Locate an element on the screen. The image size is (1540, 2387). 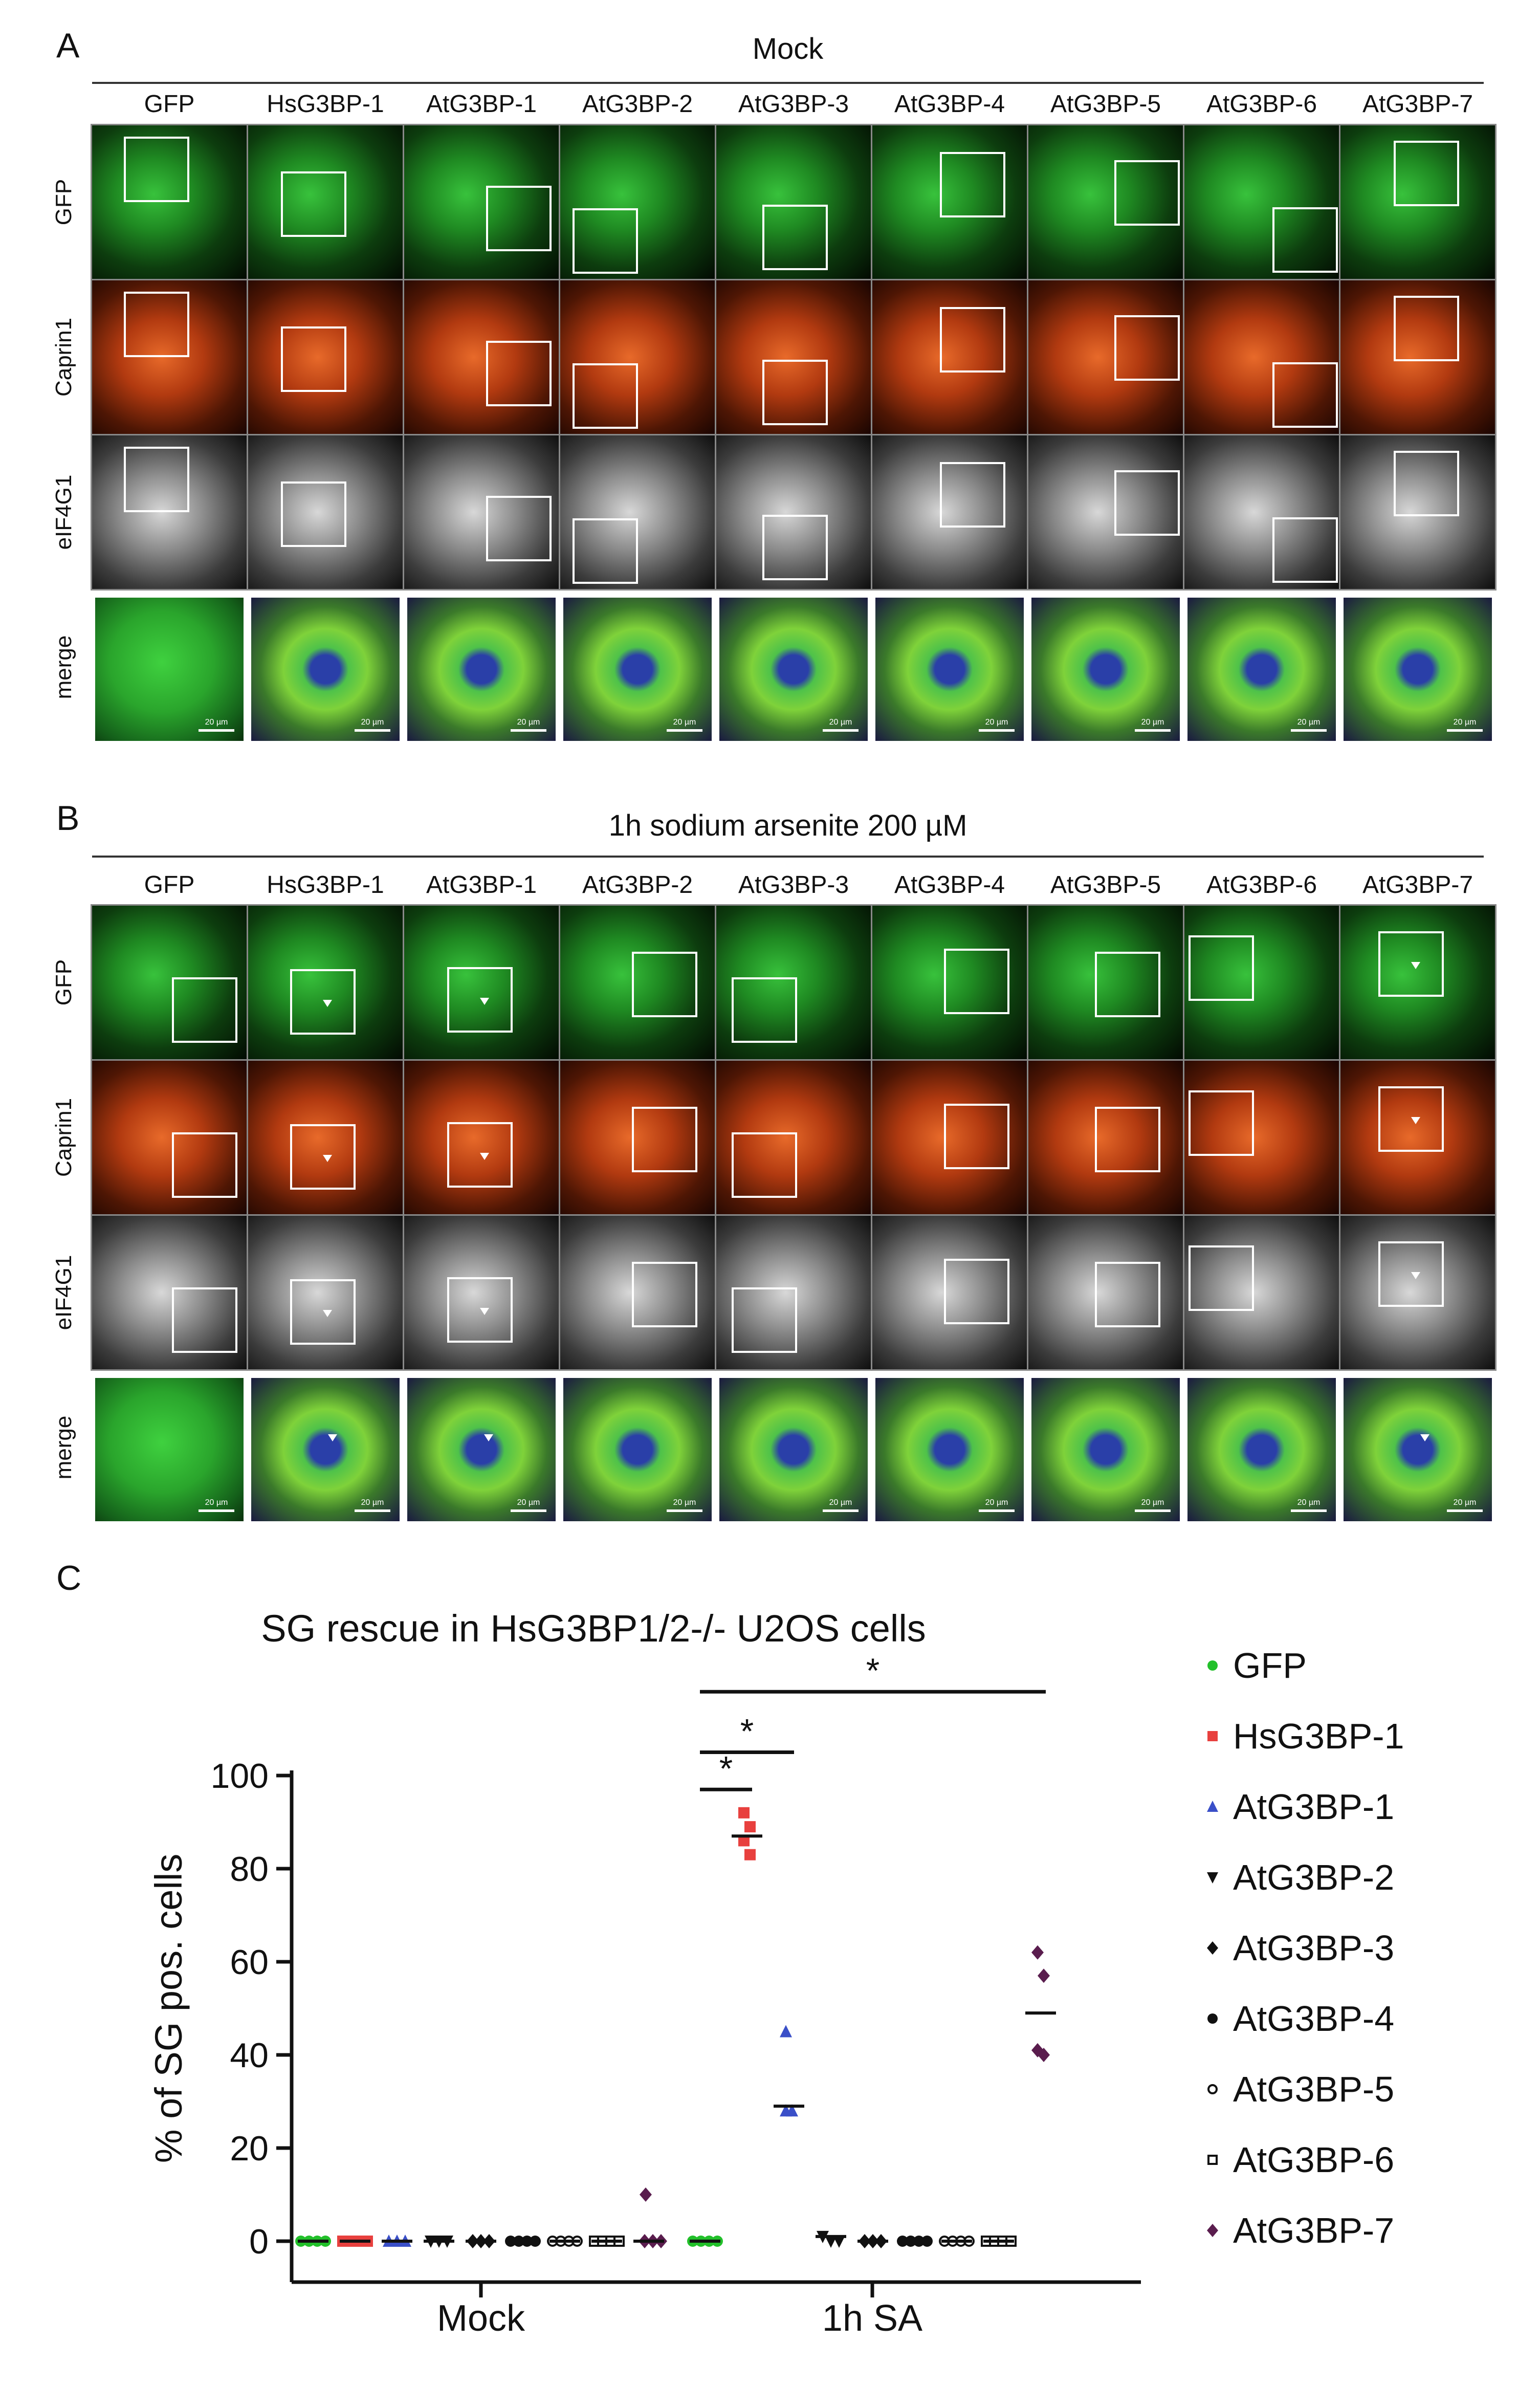
legend-label: AtG3BP-1 is located at coordinates (1314, 1807).